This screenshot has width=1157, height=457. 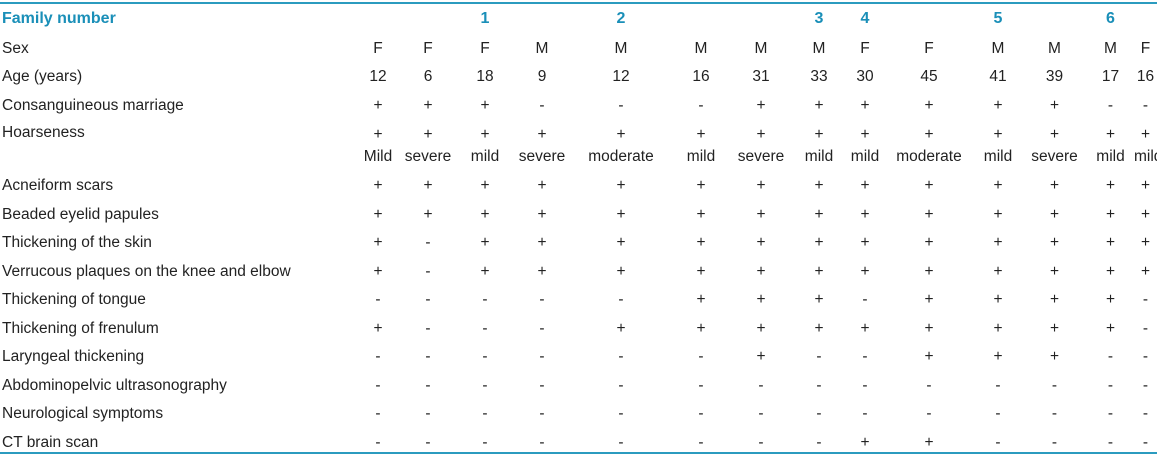 What do you see at coordinates (761, 76) in the screenshot?
I see `cell-value: 31` at bounding box center [761, 76].